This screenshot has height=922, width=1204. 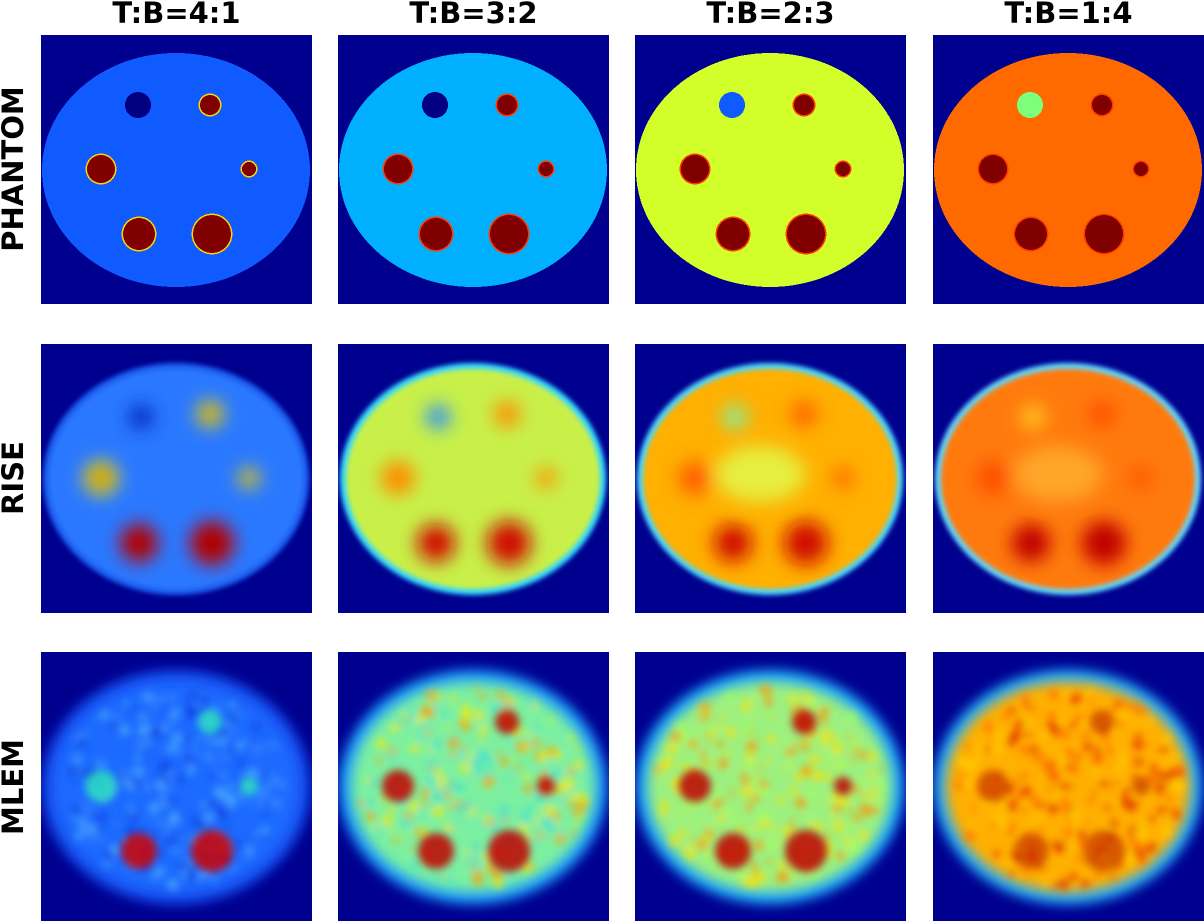 I want to click on phantom-tb-3-2-image, so click(x=473, y=169).